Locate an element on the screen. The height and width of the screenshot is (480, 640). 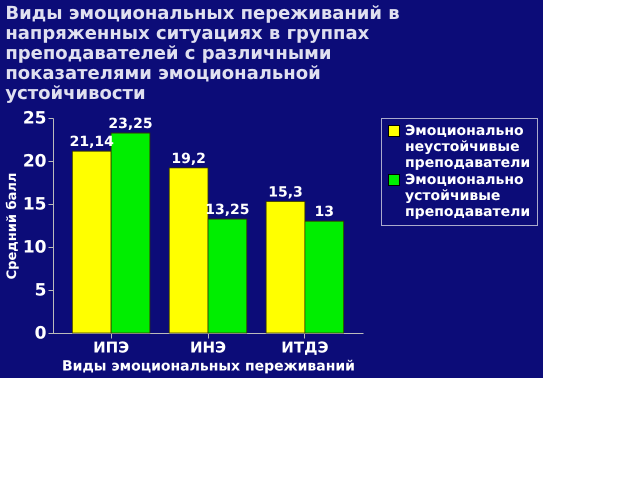
x-tick-label: ИТДЭ is located at coordinates (304, 347).